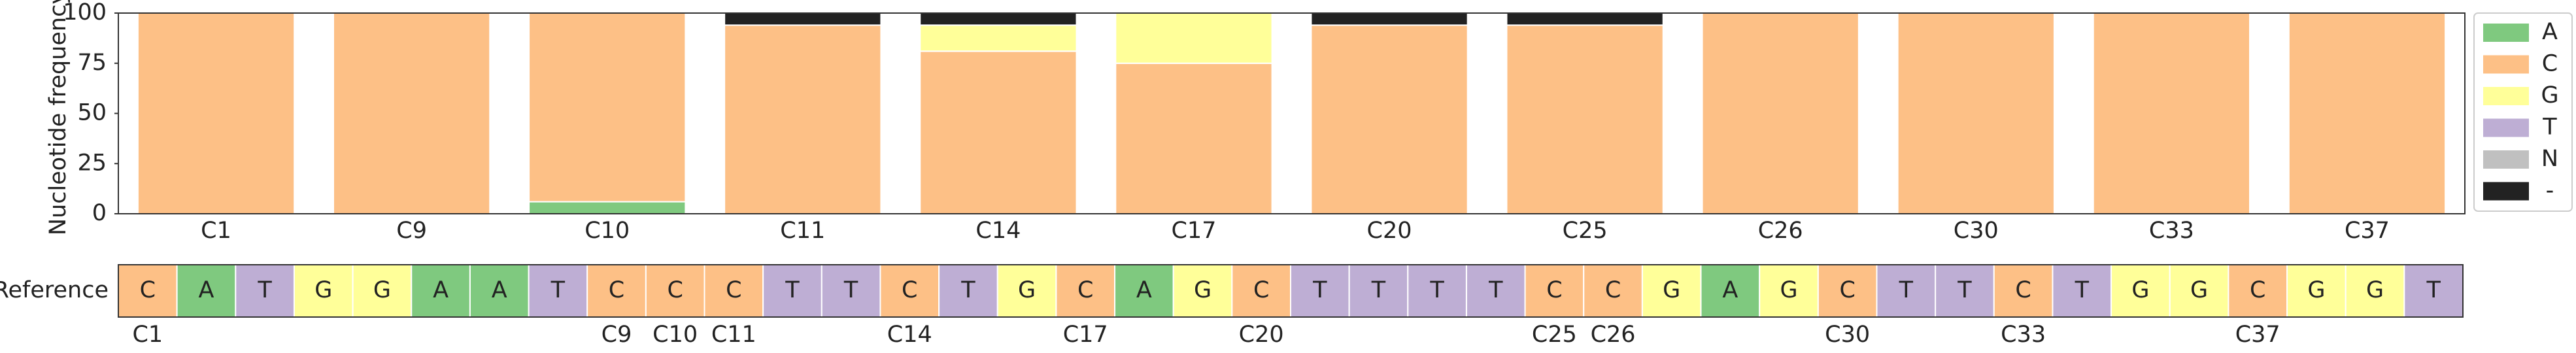  Describe the element at coordinates (1261, 335) in the screenshot. I see `position-label: C20` at that location.